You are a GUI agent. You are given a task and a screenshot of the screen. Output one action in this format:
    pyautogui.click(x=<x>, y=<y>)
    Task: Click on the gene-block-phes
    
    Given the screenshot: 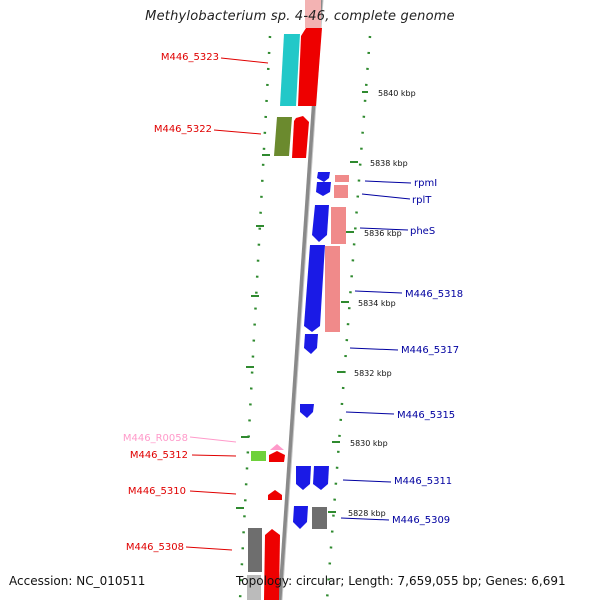 What is the action you would take?
    pyautogui.click(x=320, y=223)
    